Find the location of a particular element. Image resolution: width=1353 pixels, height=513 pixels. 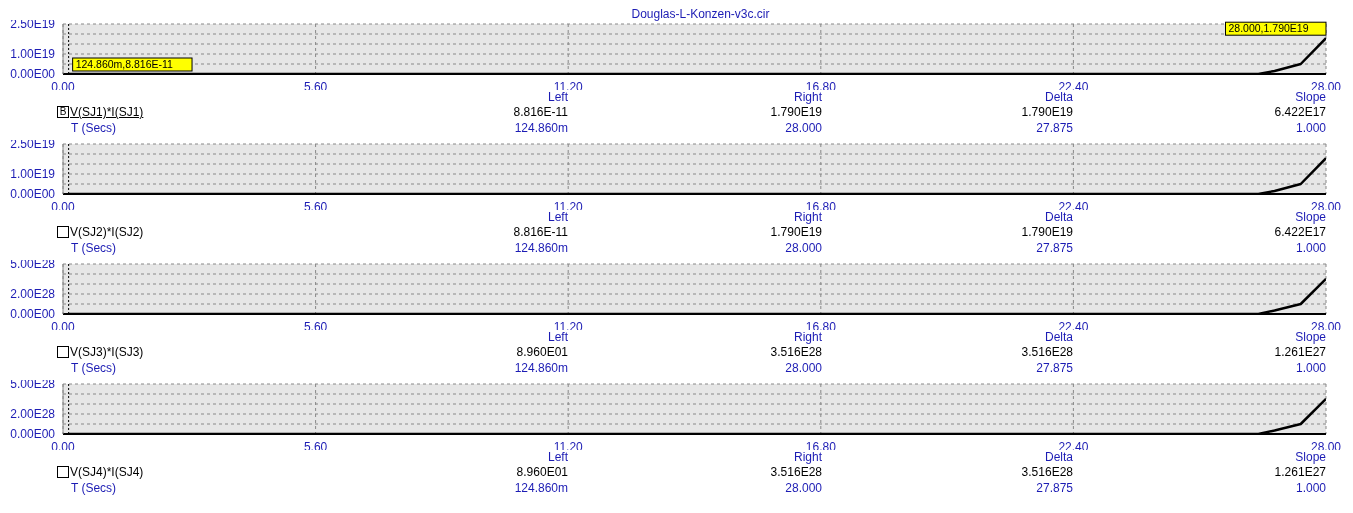

legend-label: V(SJ2)*I(SJ2) is located at coordinates (107, 232).